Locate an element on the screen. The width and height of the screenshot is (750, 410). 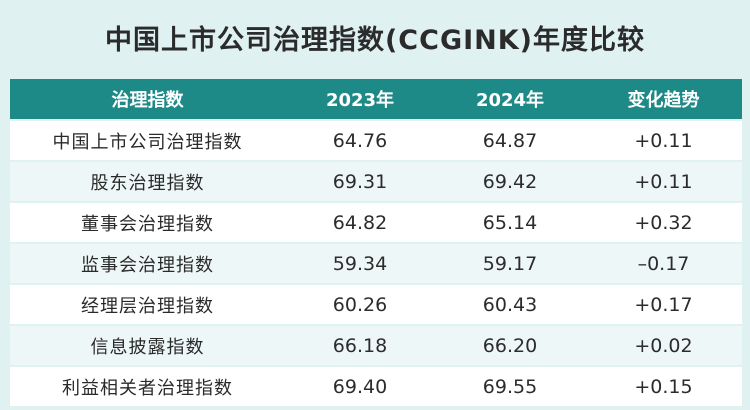
value-2023-cell: 64.76 is located at coordinates (360, 140).